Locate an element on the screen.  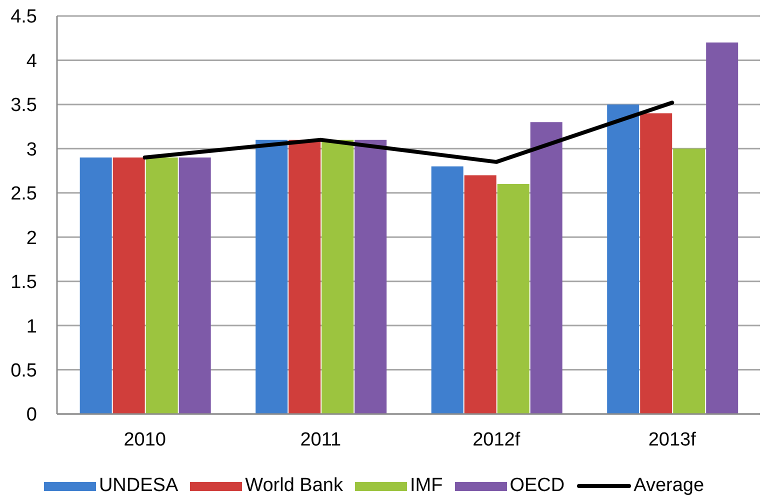
legend-label: UNDESA is located at coordinates (138, 486).